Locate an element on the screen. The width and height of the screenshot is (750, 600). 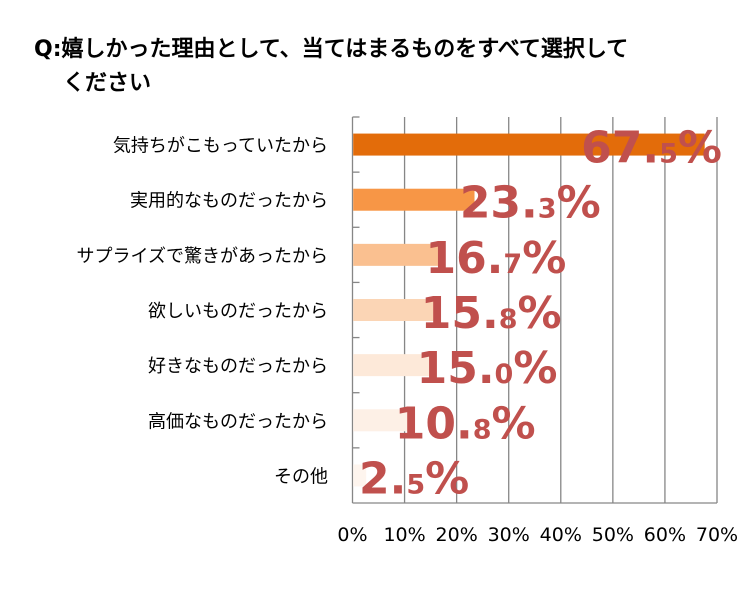
data-label: 67.5% is located at coordinates (651, 148).